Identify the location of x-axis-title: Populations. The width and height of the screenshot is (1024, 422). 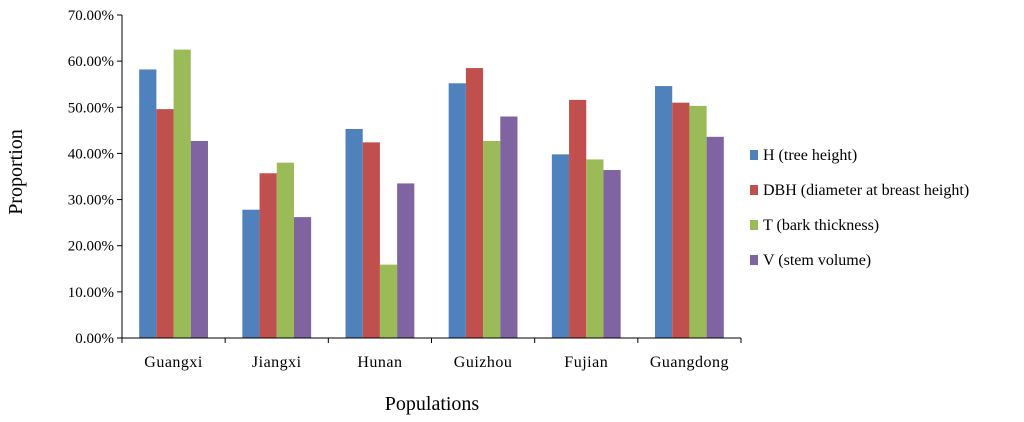
(432, 404).